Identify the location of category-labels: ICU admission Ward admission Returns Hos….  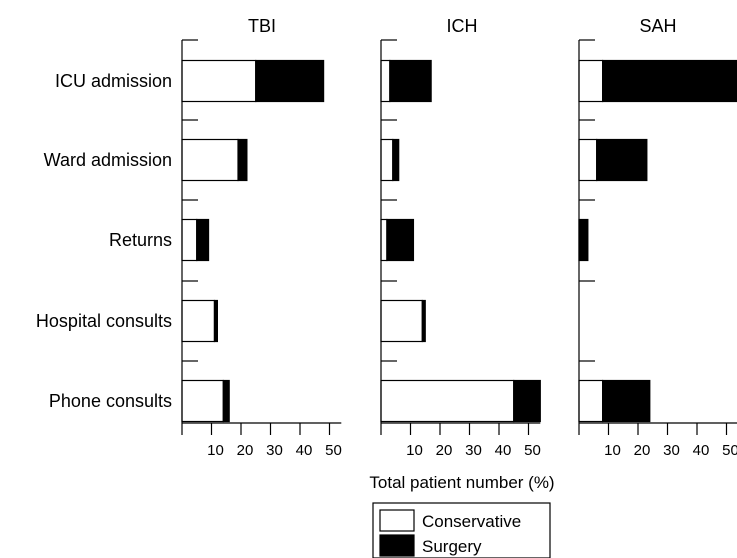
(104, 241).